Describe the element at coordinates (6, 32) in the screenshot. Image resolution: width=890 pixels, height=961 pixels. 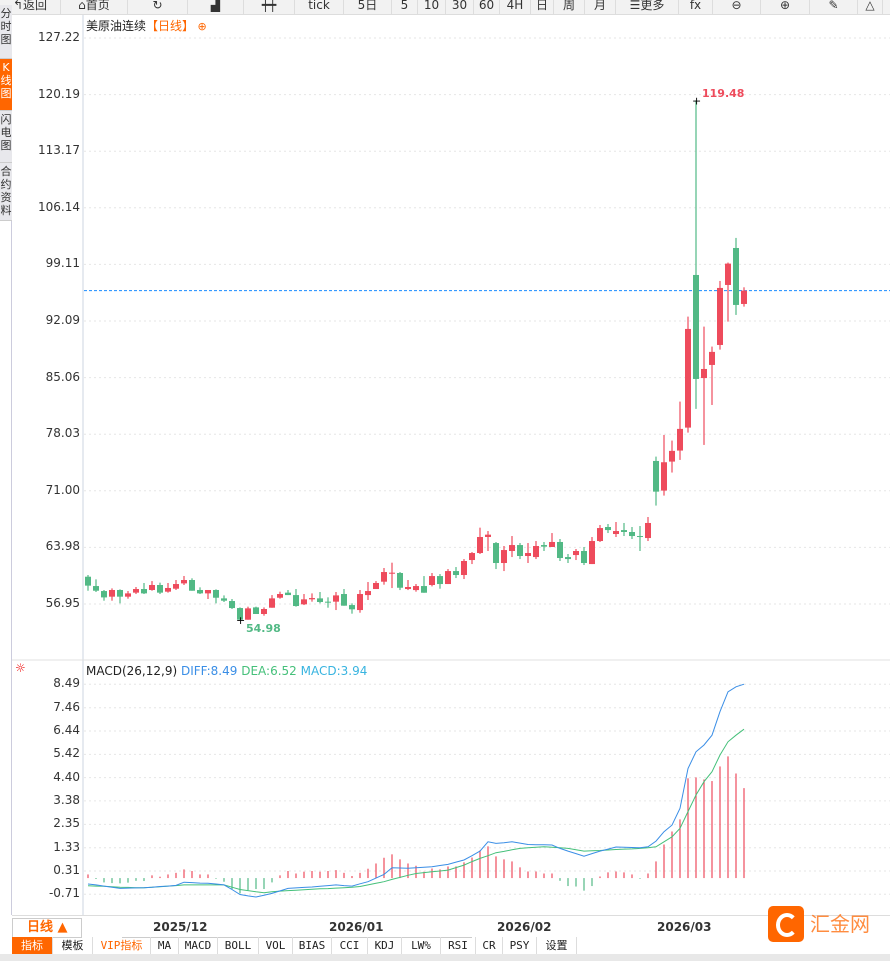
I see `left-tab-0: 分时图` at that location.